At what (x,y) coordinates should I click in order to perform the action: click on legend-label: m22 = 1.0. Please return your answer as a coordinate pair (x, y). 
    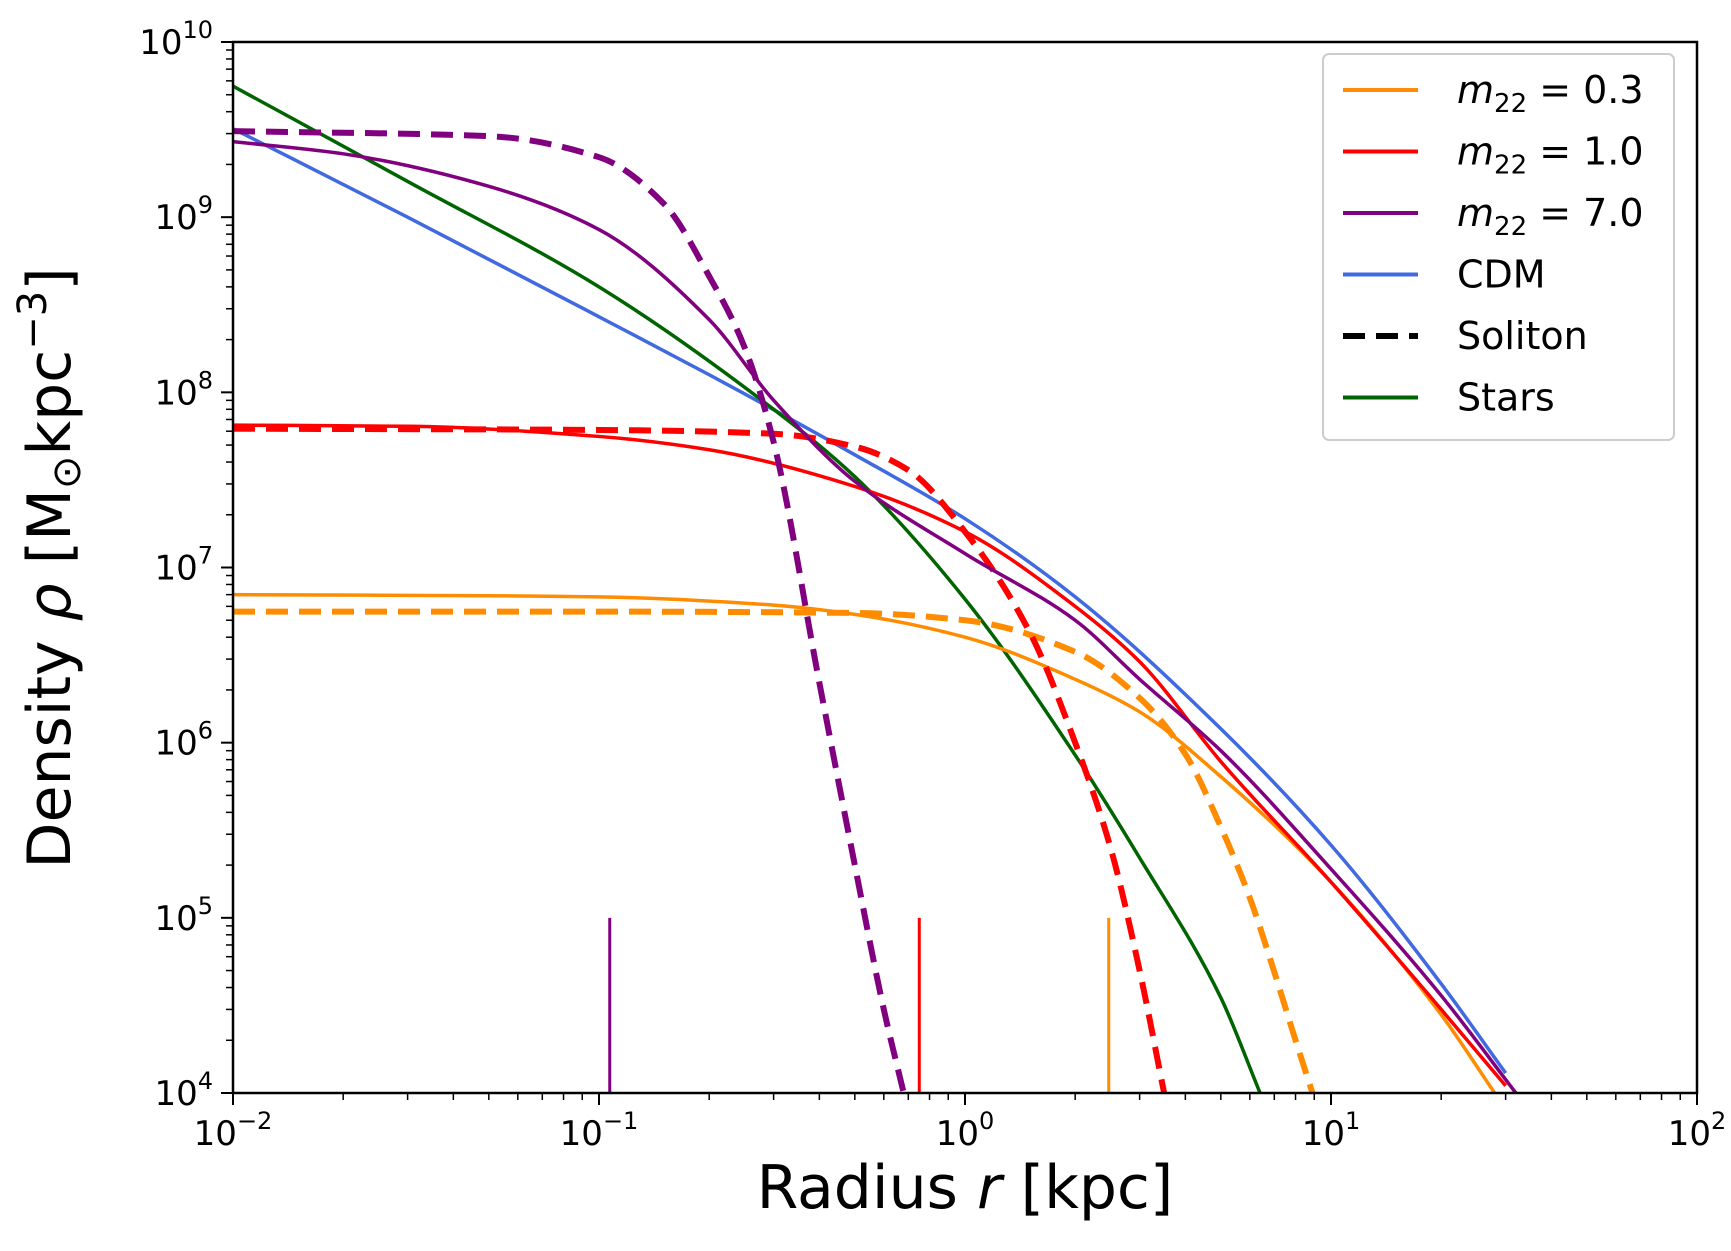
    Looking at the image, I should click on (1550, 155).